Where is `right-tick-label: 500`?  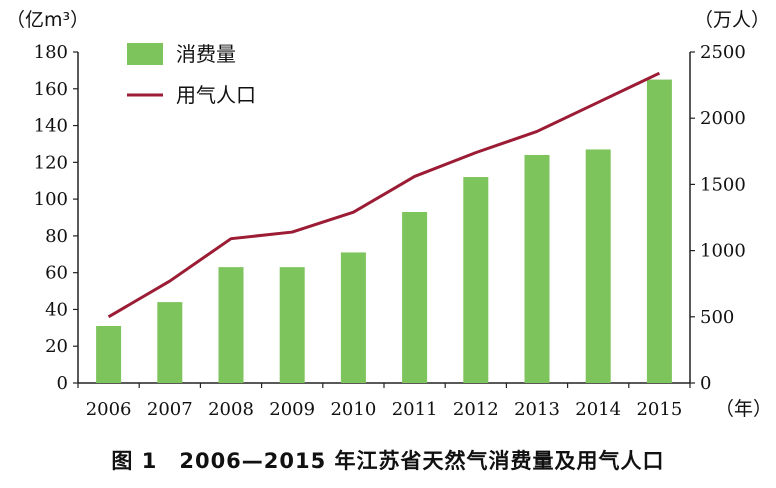 right-tick-label: 500 is located at coordinates (717, 317).